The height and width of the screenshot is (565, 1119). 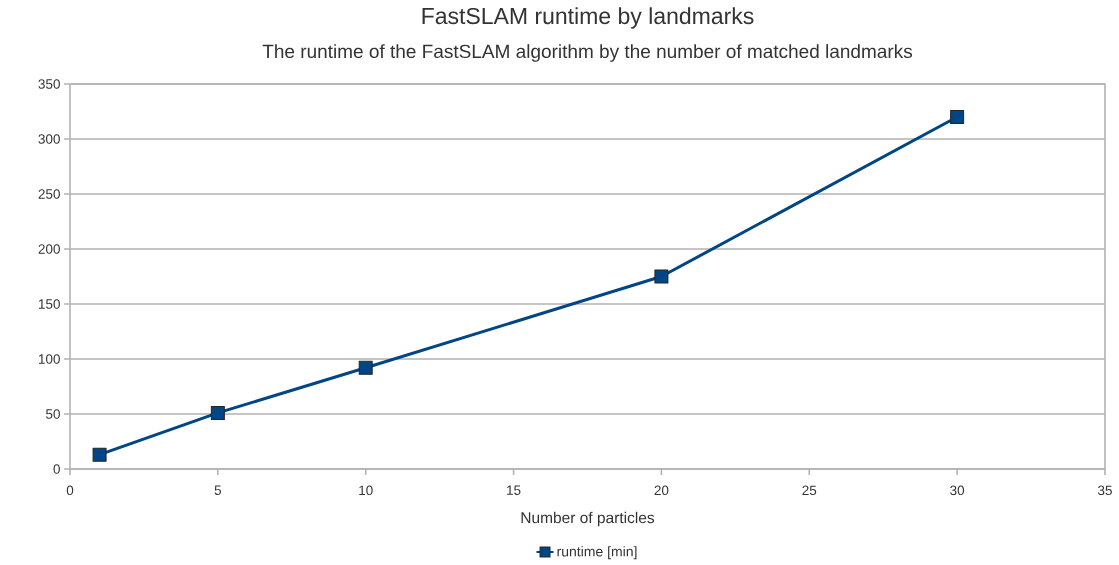 What do you see at coordinates (52, 414) in the screenshot?
I see `y-tick-label: 50` at bounding box center [52, 414].